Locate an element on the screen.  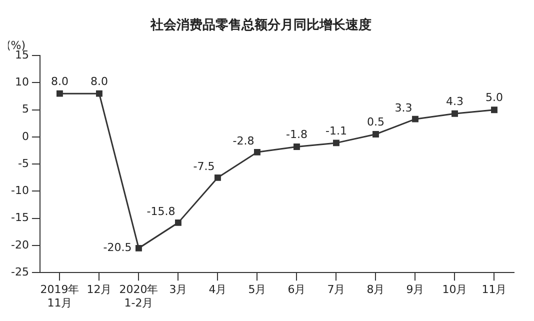
data-label: 0.5 is located at coordinates (375, 122).